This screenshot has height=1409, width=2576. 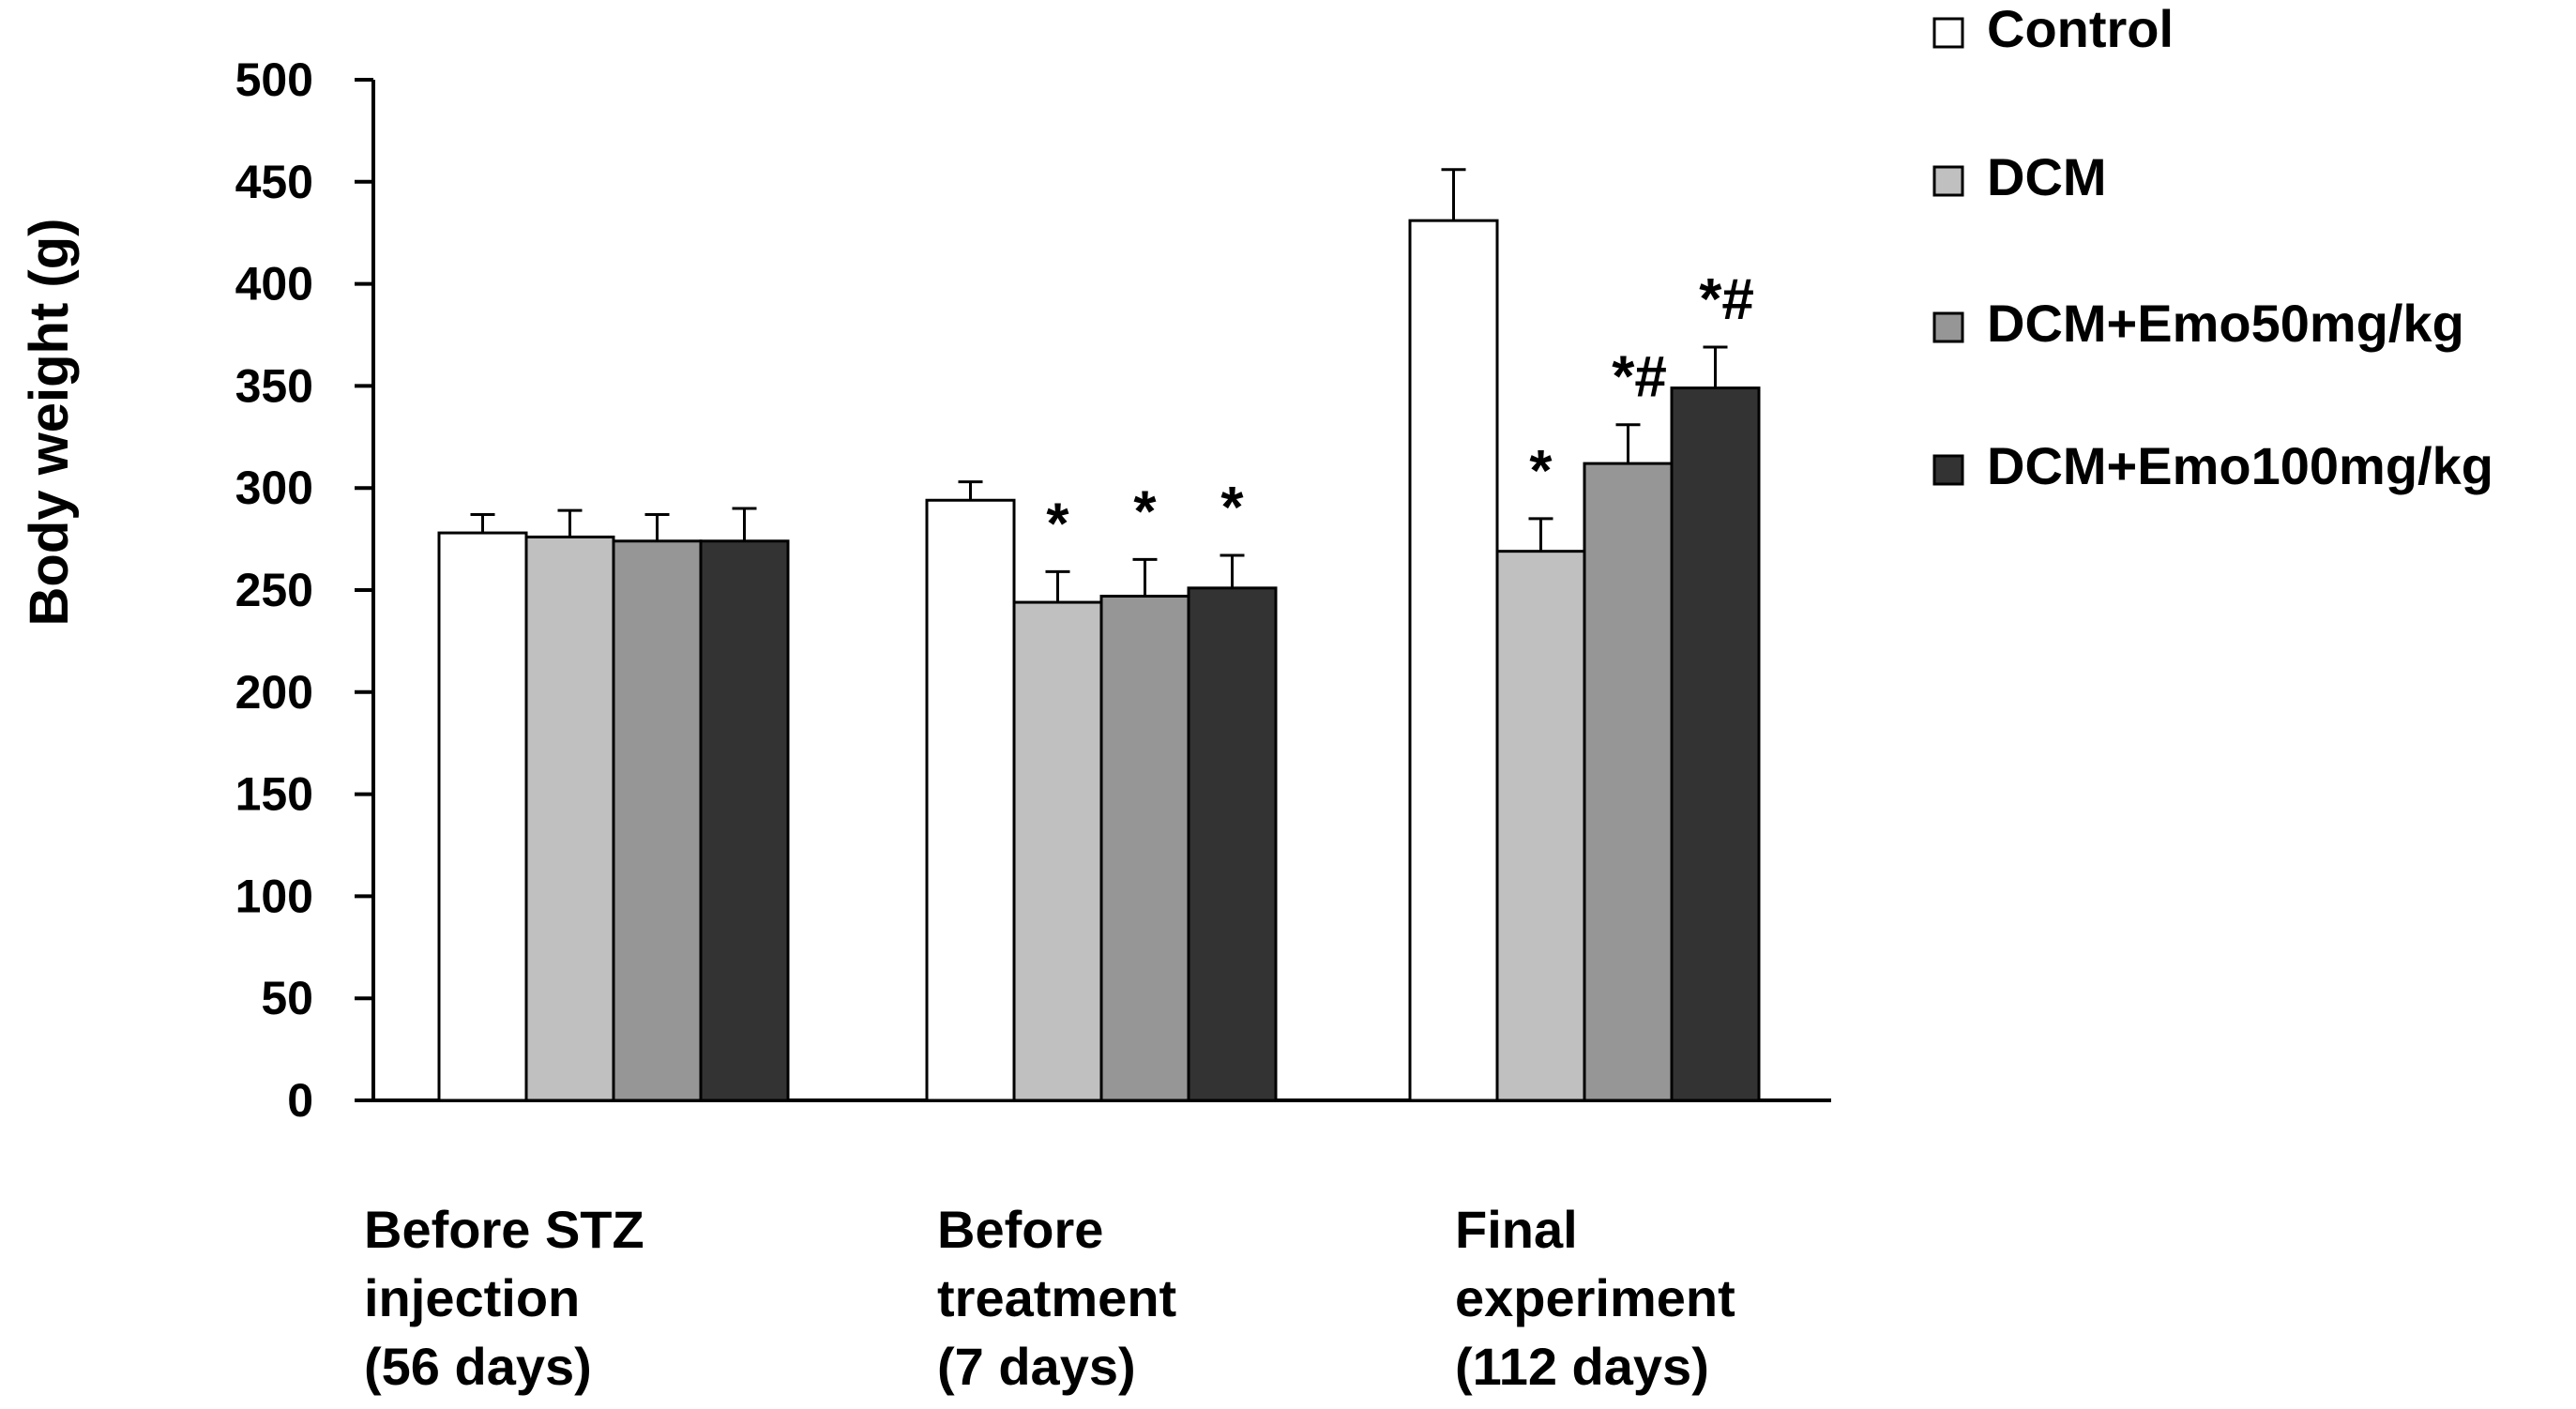 What do you see at coordinates (274, 488) in the screenshot?
I see `y-tick-label: 300` at bounding box center [274, 488].